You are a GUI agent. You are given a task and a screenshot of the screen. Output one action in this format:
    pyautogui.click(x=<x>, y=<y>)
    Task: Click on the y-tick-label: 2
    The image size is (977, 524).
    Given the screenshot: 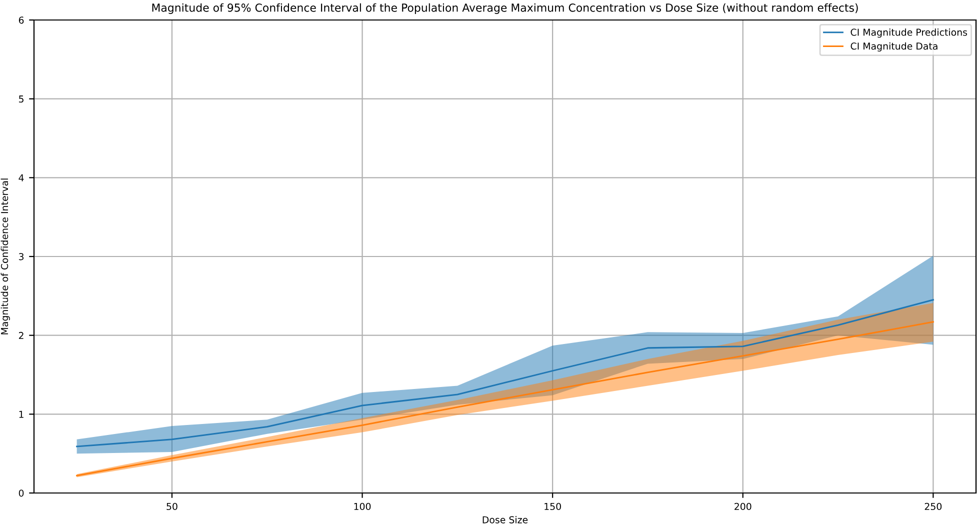 What is the action you would take?
    pyautogui.click(x=21, y=335)
    